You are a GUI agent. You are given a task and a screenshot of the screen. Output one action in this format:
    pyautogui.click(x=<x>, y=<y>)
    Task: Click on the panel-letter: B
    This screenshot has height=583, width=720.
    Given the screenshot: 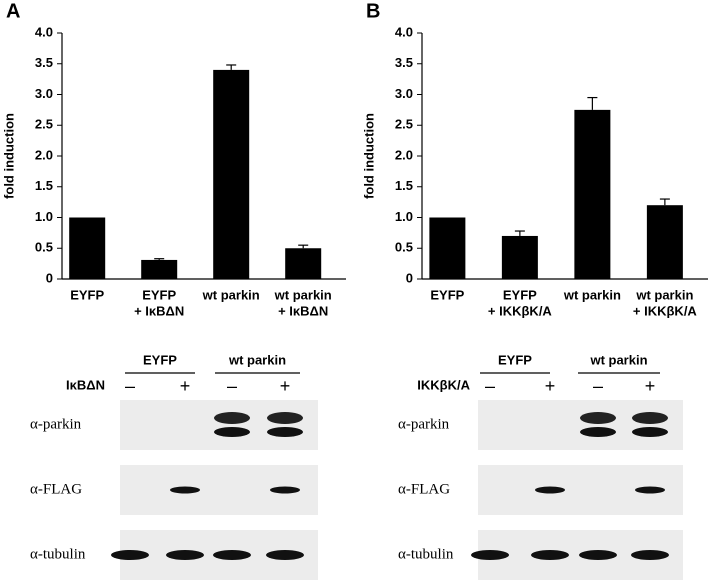 What is the action you would take?
    pyautogui.click(x=373, y=11)
    